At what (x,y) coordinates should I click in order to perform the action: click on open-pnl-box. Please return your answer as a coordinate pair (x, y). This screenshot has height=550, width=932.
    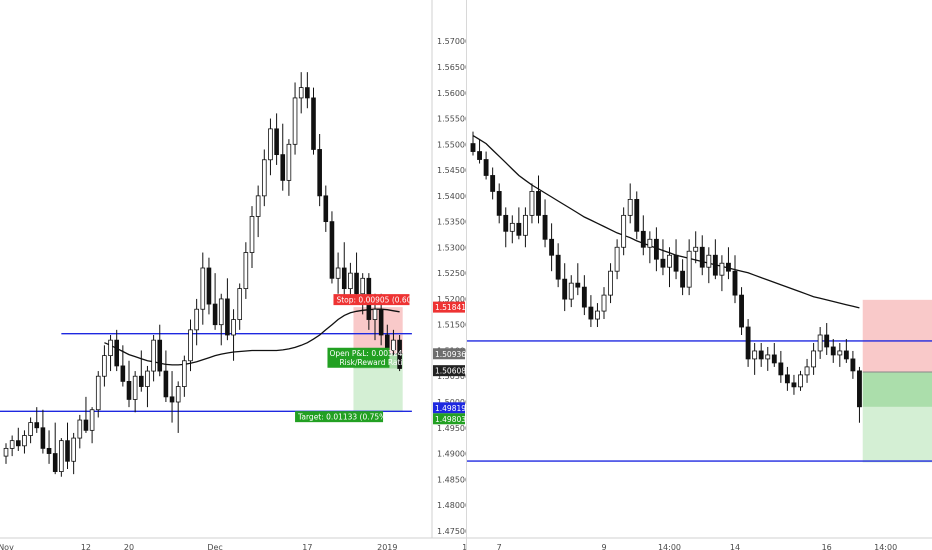
    Looking at the image, I should click on (358, 357).